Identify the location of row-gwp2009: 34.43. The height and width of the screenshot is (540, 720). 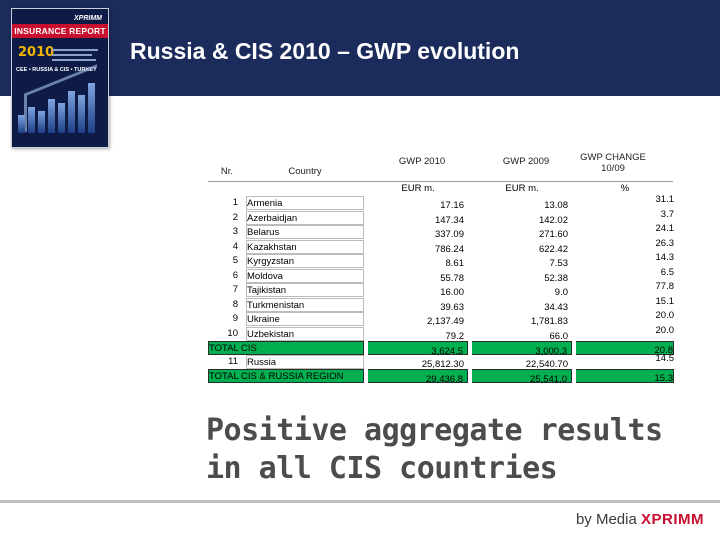
(556, 307).